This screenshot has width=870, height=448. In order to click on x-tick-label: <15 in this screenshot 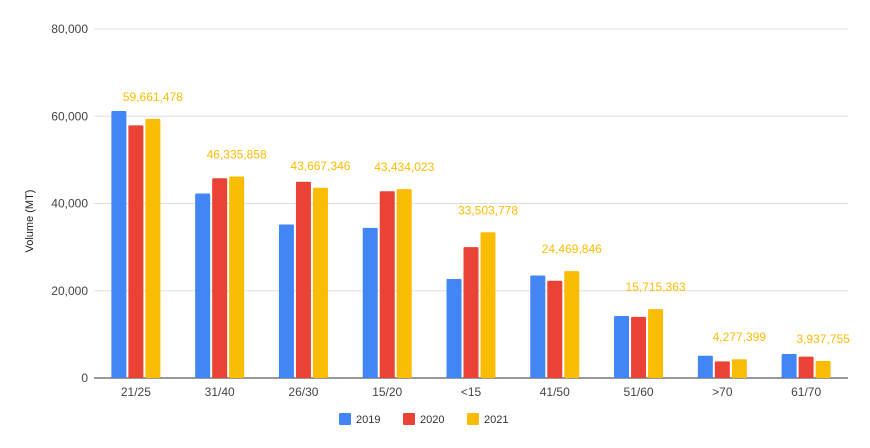, I will do `click(471, 392)`.